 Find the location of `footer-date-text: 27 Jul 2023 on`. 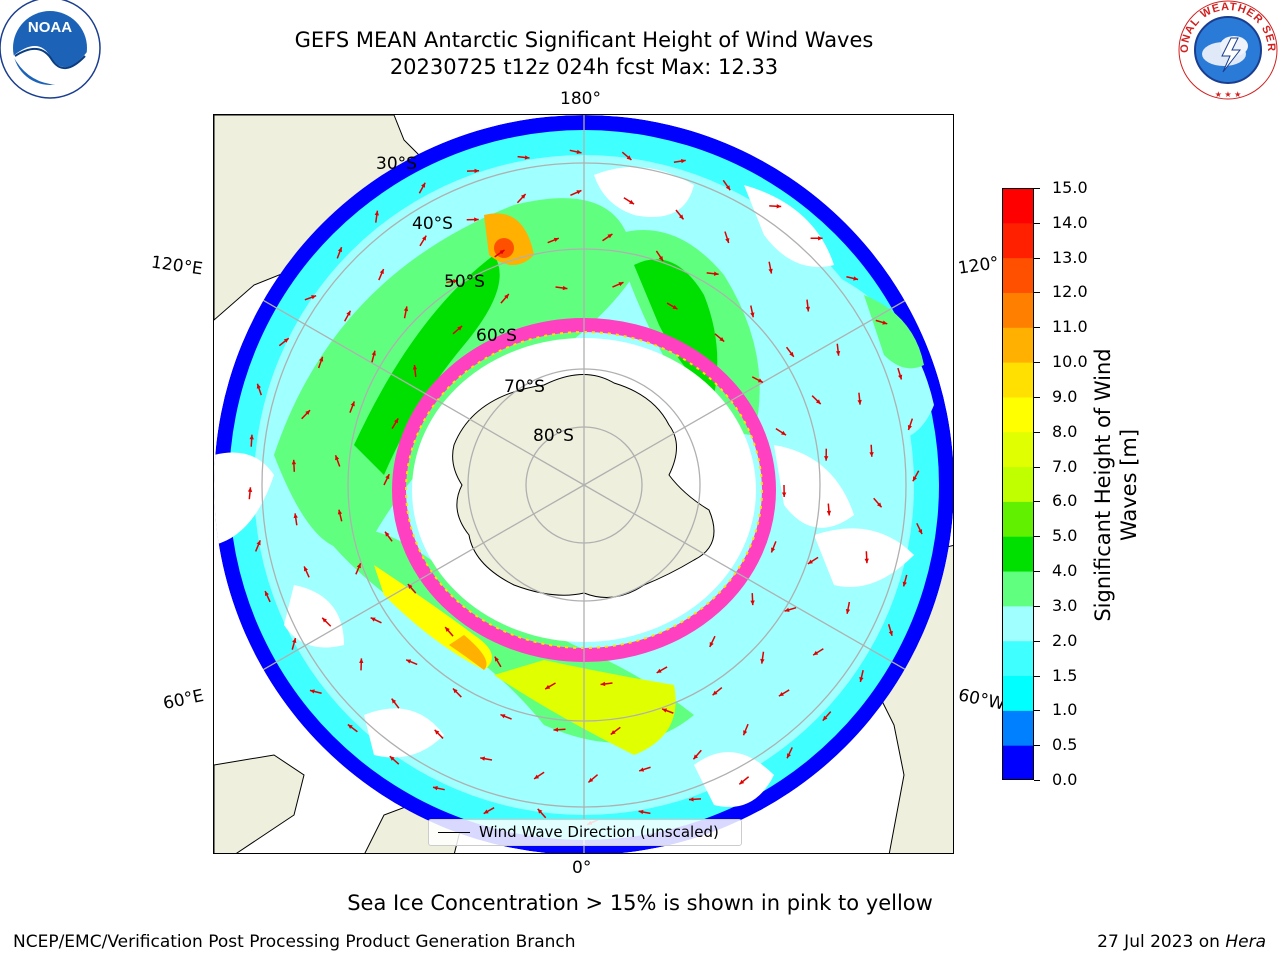

footer-date-text: 27 Jul 2023 on is located at coordinates (1161, 942).